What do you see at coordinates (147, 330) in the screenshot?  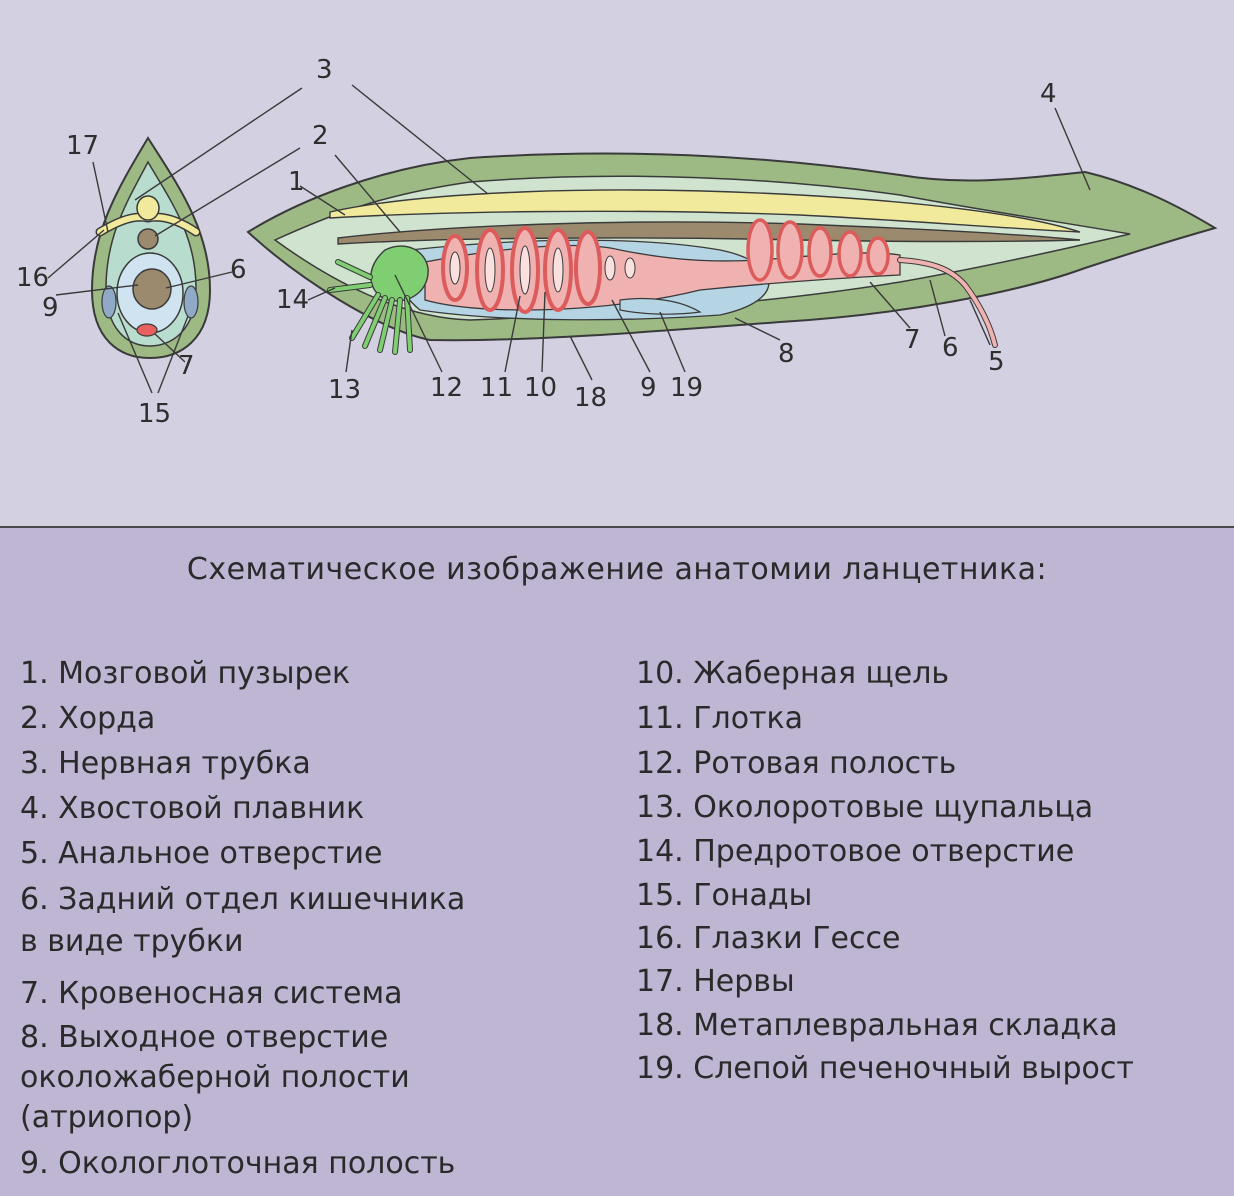 I see `blood-vessel-shape` at bounding box center [147, 330].